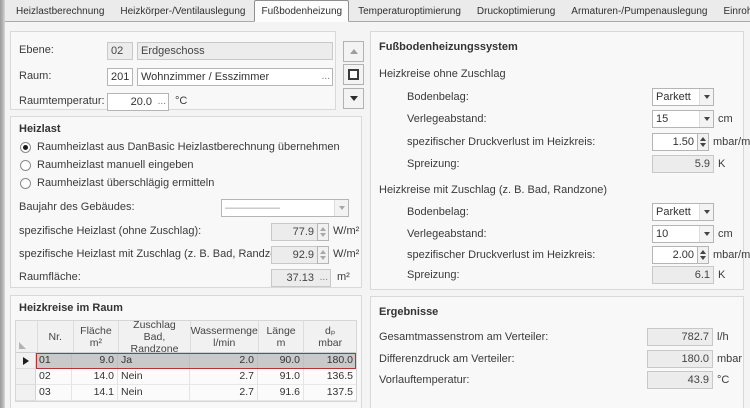 The height and width of the screenshot is (408, 750). Describe the element at coordinates (294, 255) in the screenshot. I see `spez-heizlast-mit-field: 92.9` at that location.